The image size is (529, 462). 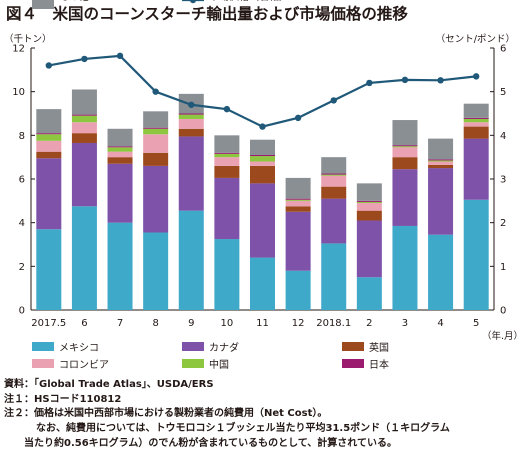 I want to click on price-line, so click(x=262, y=91).